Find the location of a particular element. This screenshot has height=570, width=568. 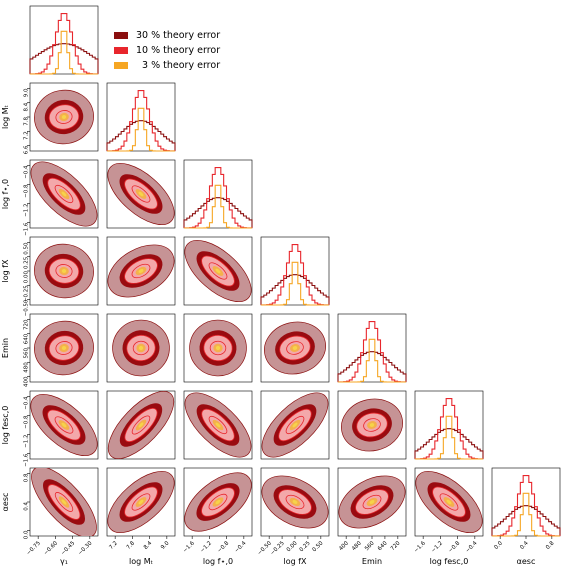

y-tick-label-E_min: 480 is located at coordinates (27, 367).